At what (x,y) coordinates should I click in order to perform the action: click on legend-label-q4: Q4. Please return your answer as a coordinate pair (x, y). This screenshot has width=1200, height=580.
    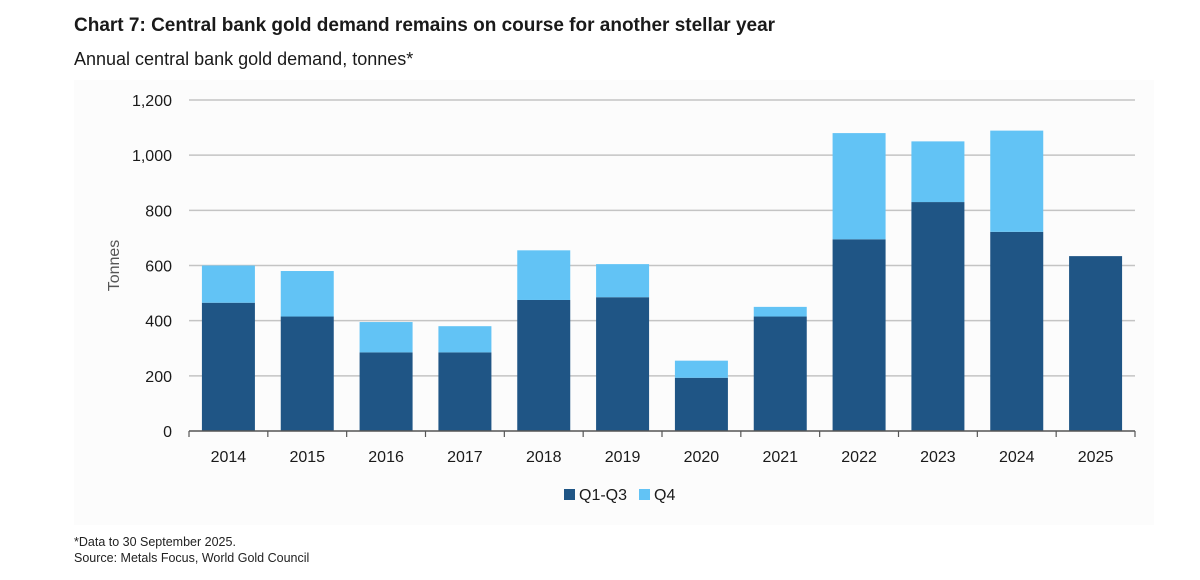
    Looking at the image, I should click on (664, 495).